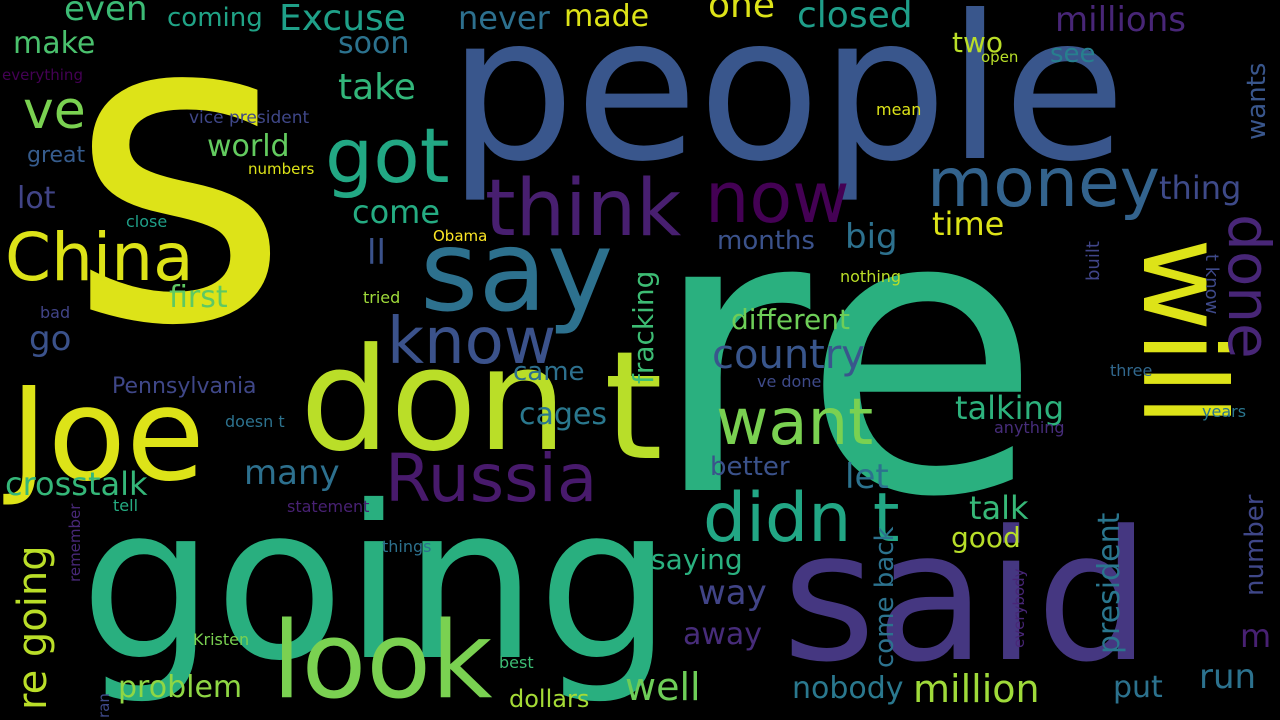 The width and height of the screenshot is (1280, 720). I want to click on word: well, so click(663, 687).